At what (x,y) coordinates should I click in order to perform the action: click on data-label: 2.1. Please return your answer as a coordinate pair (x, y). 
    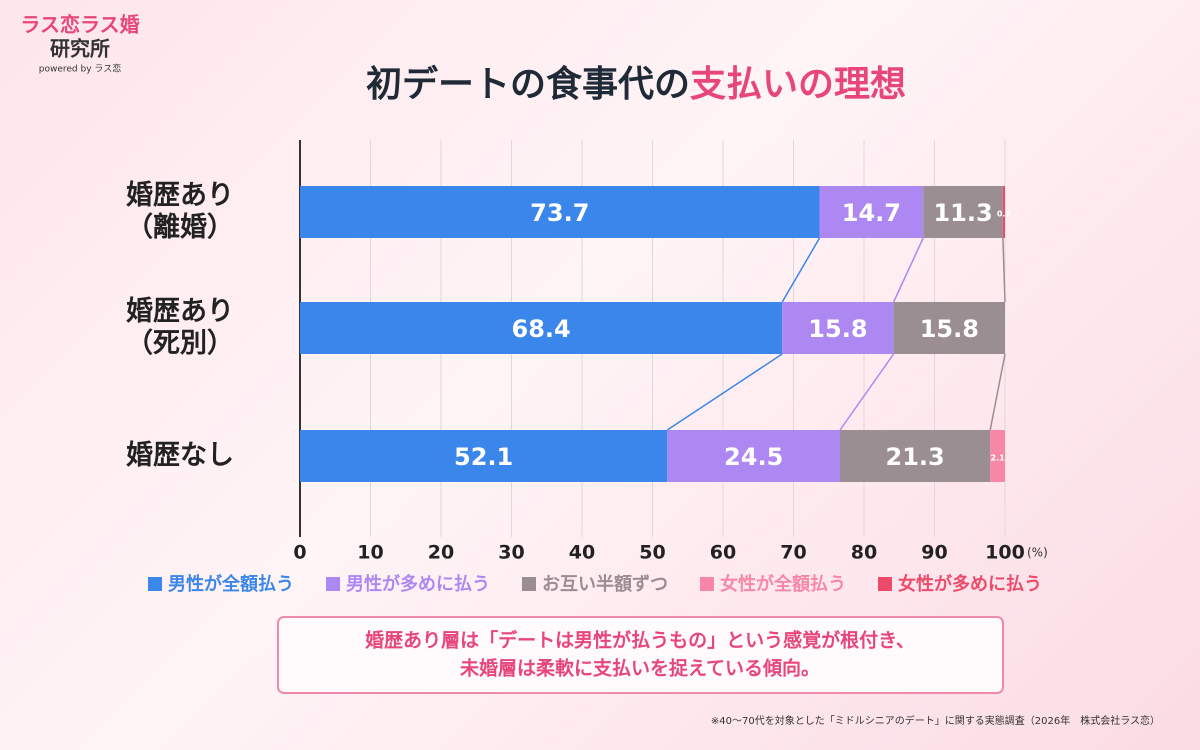
    Looking at the image, I should click on (998, 458).